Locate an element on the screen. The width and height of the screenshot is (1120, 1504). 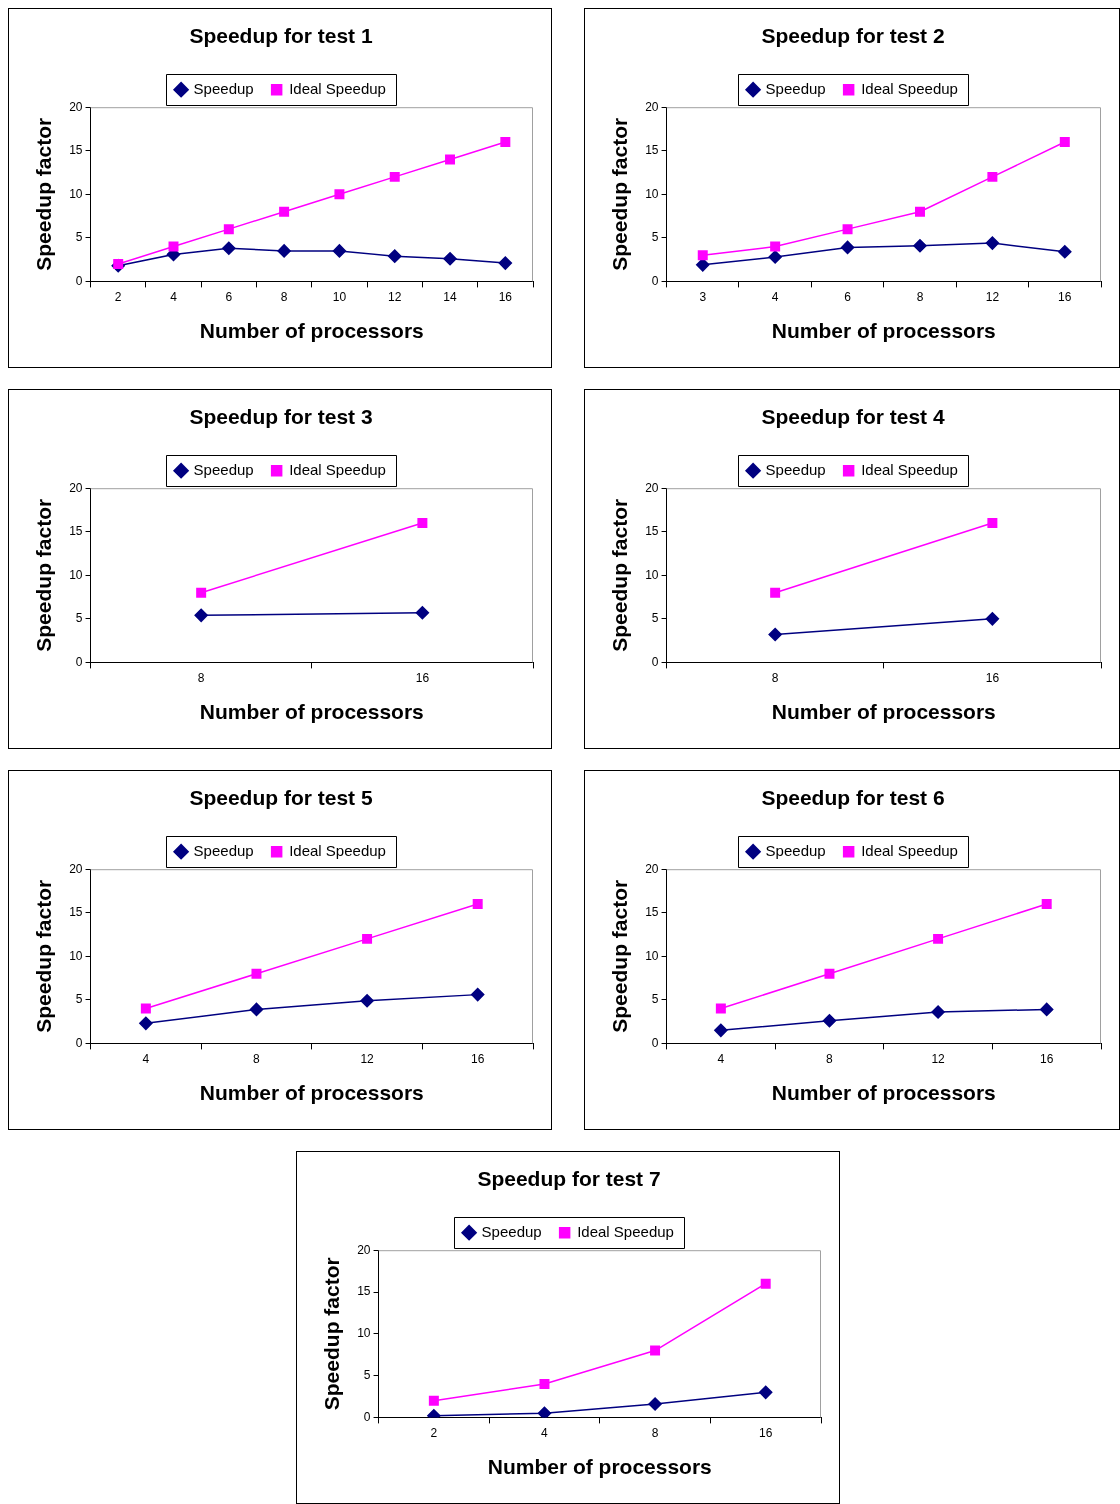
x-tick-label: 14 is located at coordinates (450, 296).